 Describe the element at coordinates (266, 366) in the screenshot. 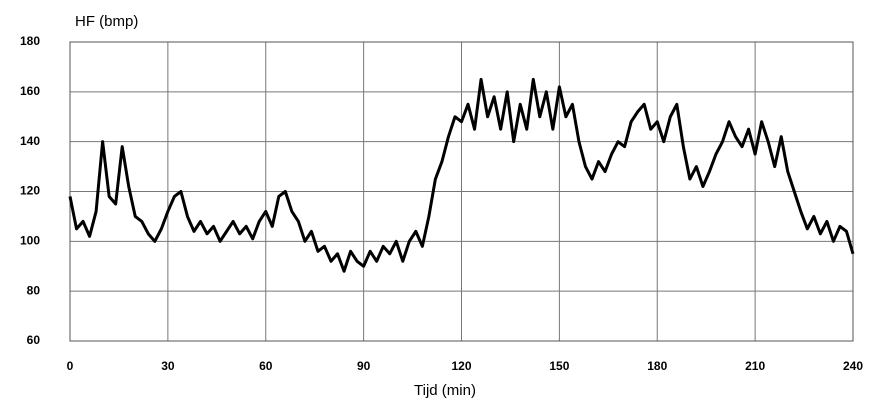

I see `x-tick-label: 60` at that location.